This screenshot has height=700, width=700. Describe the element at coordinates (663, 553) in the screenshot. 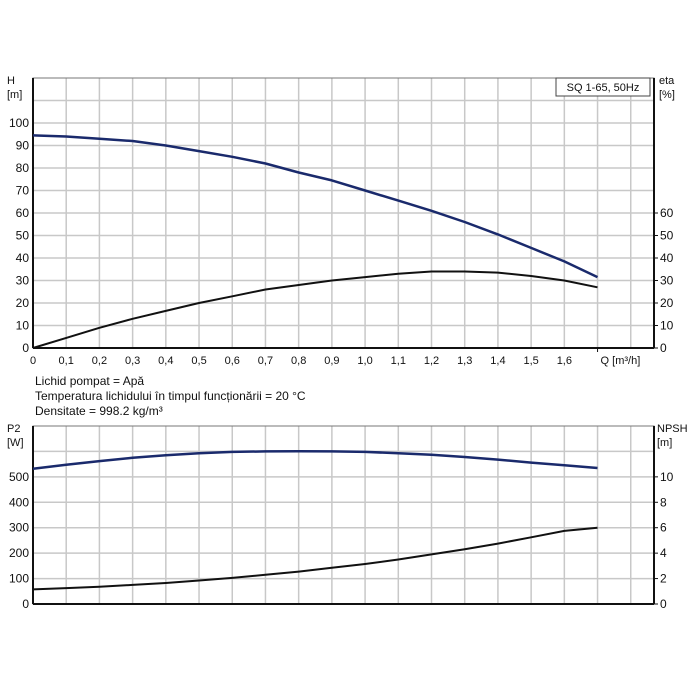

I see `y2-tick-label: 4` at that location.